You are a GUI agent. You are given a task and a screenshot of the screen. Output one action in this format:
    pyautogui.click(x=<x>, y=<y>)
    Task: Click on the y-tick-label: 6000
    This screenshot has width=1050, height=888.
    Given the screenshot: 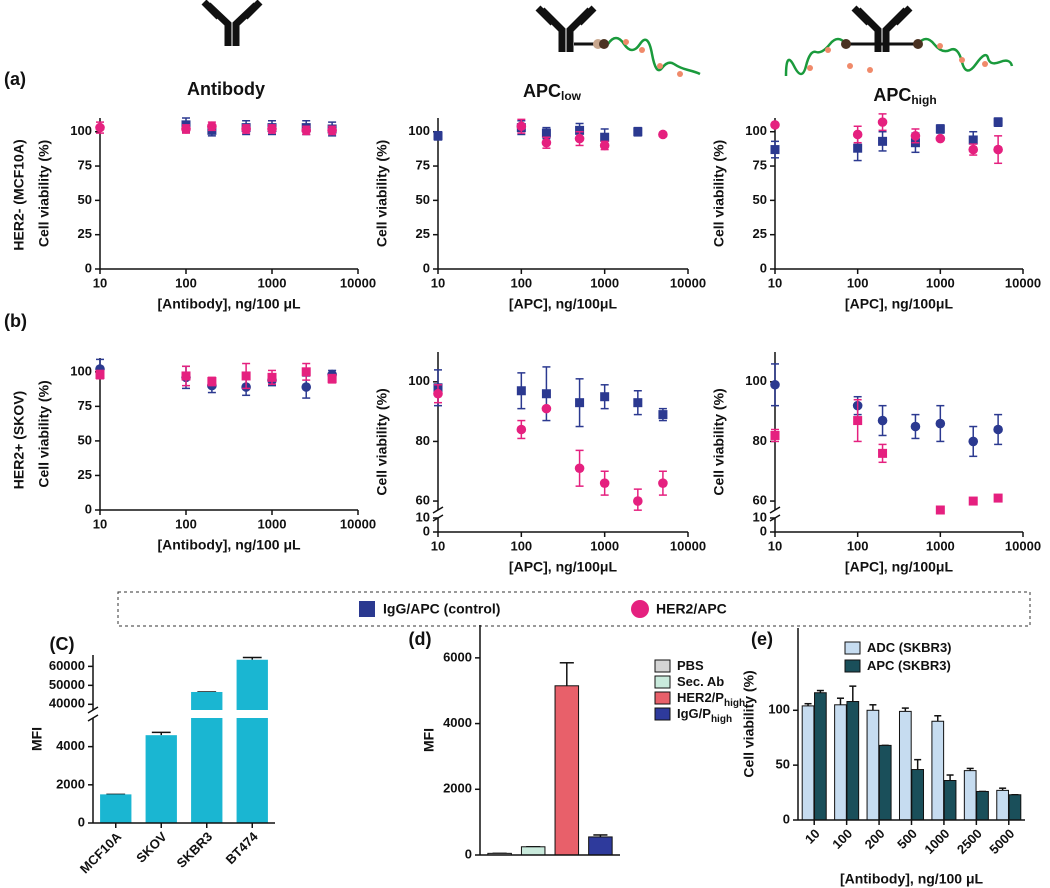 What is the action you would take?
    pyautogui.click(x=457, y=656)
    